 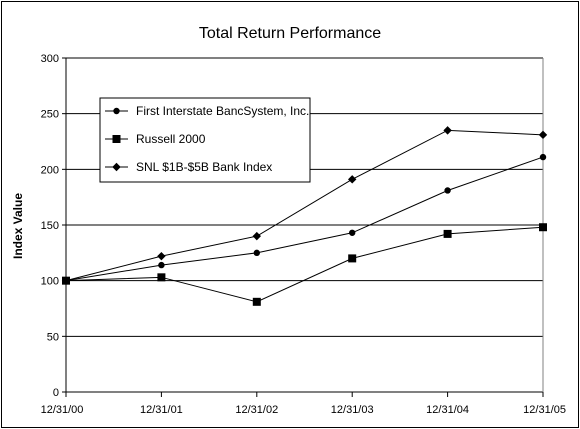 I want to click on legend-box, so click(x=205, y=140).